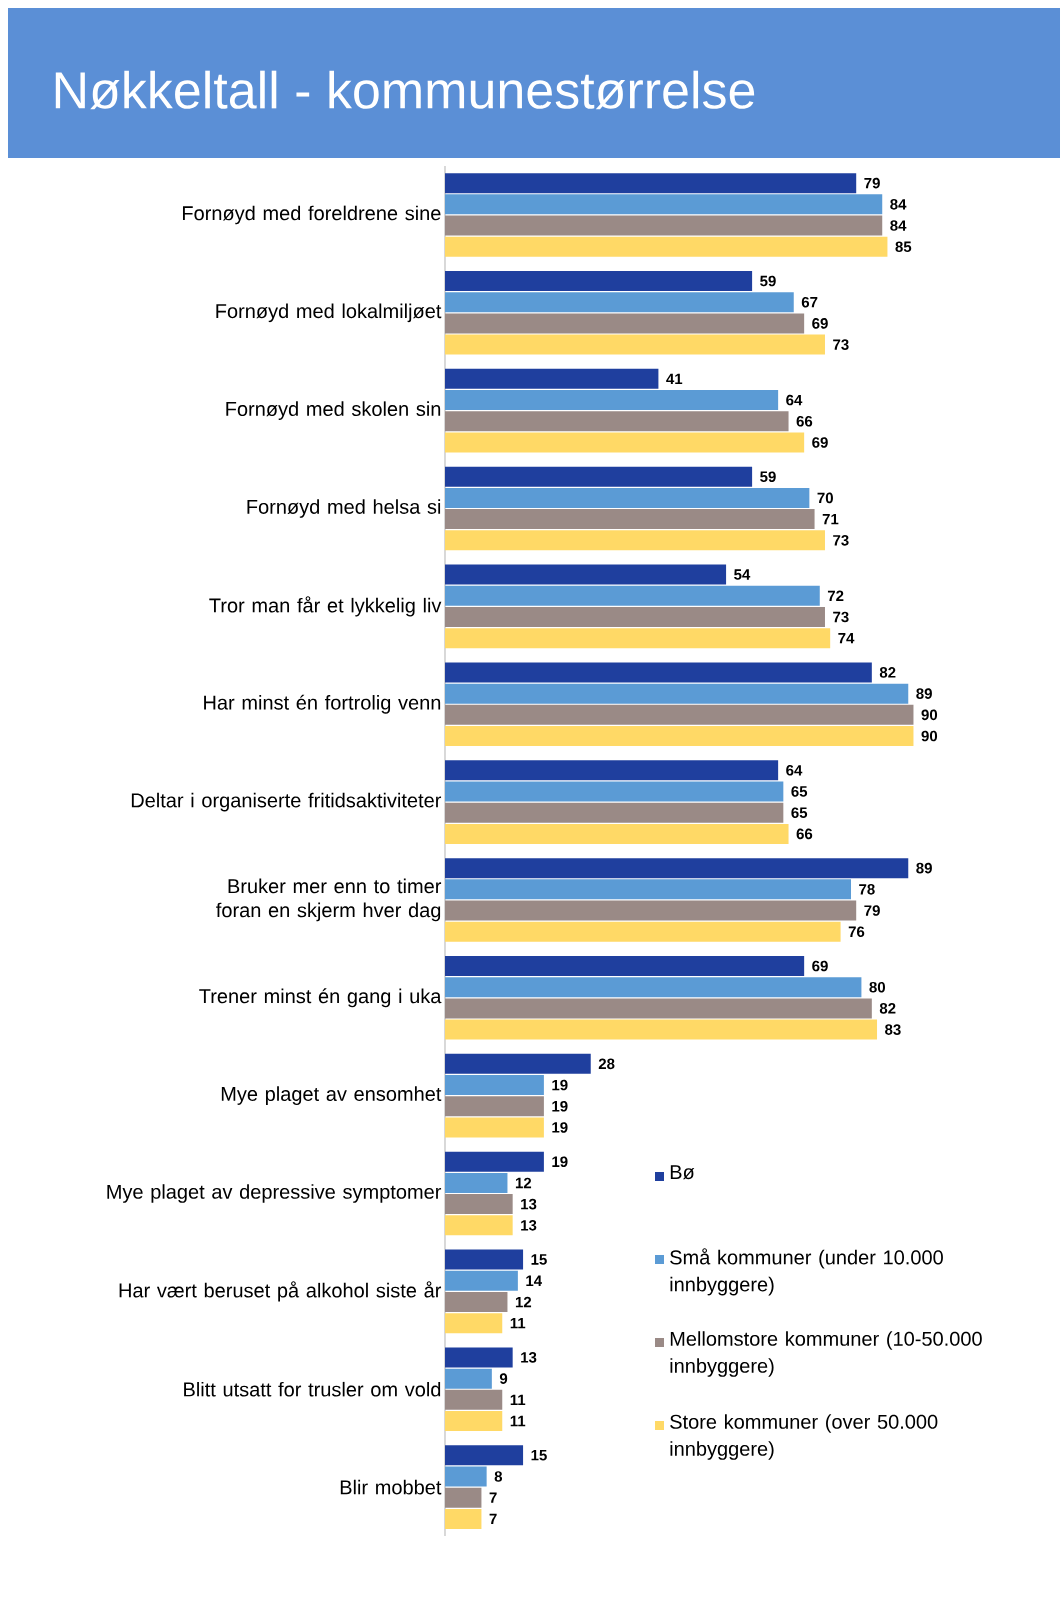 The height and width of the screenshot is (1604, 1064). I want to click on data-label: 90, so click(929, 715).